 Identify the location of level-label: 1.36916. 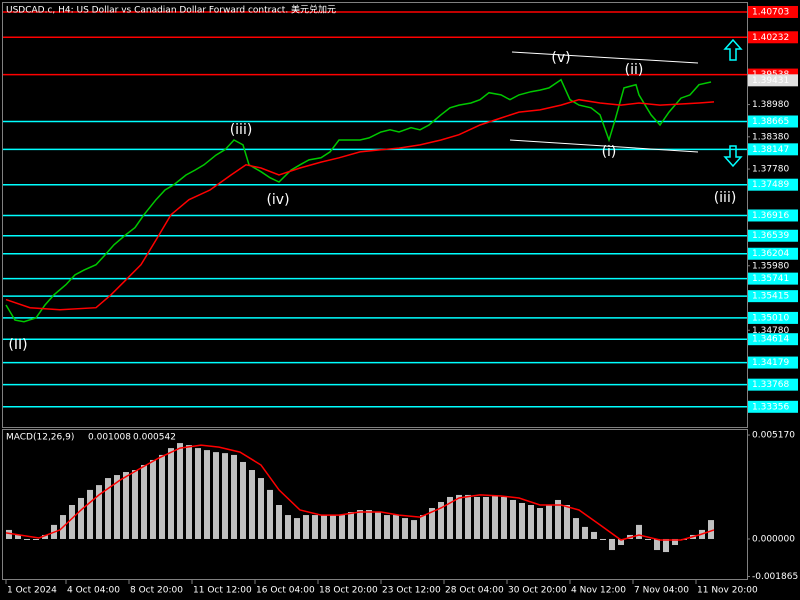
(770, 216).